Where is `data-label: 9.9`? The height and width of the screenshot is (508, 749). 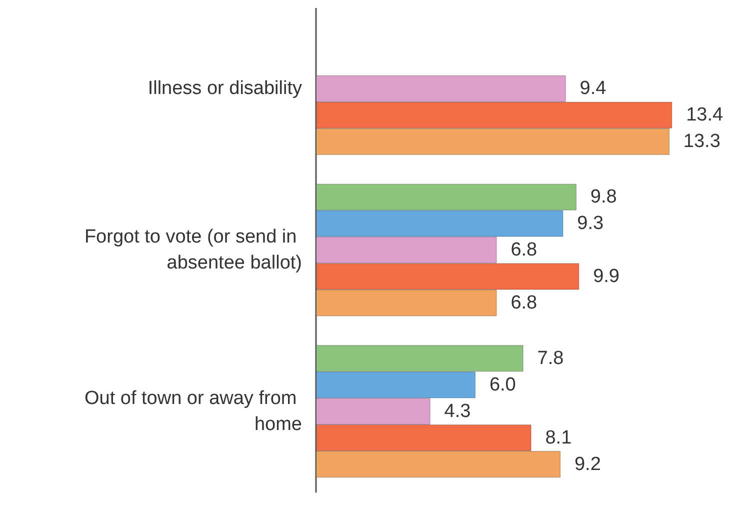
data-label: 9.9 is located at coordinates (606, 276).